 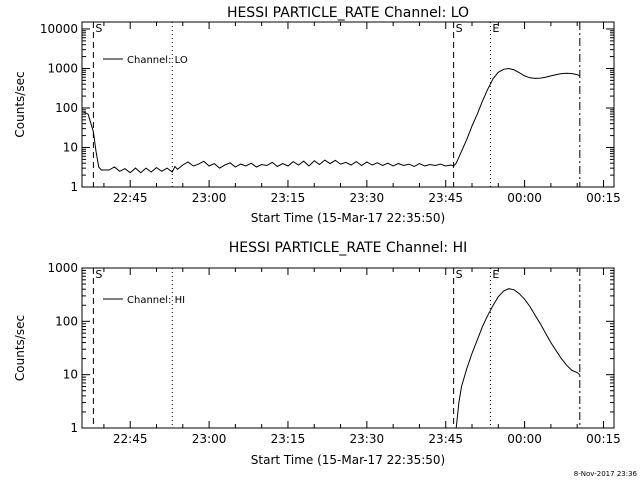 What do you see at coordinates (518, 358) in the screenshot?
I see `series-line` at bounding box center [518, 358].